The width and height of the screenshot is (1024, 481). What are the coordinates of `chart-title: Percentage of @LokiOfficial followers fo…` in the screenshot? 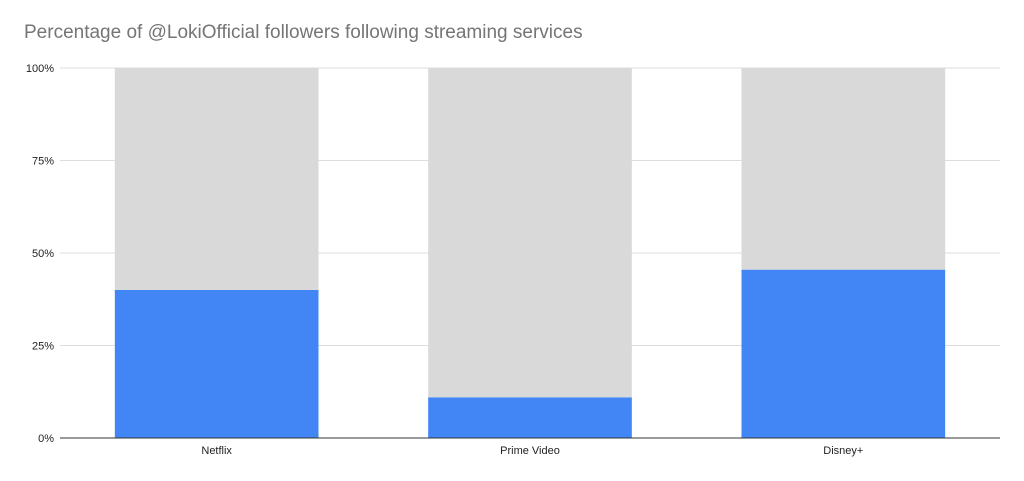 It's located at (303, 32).